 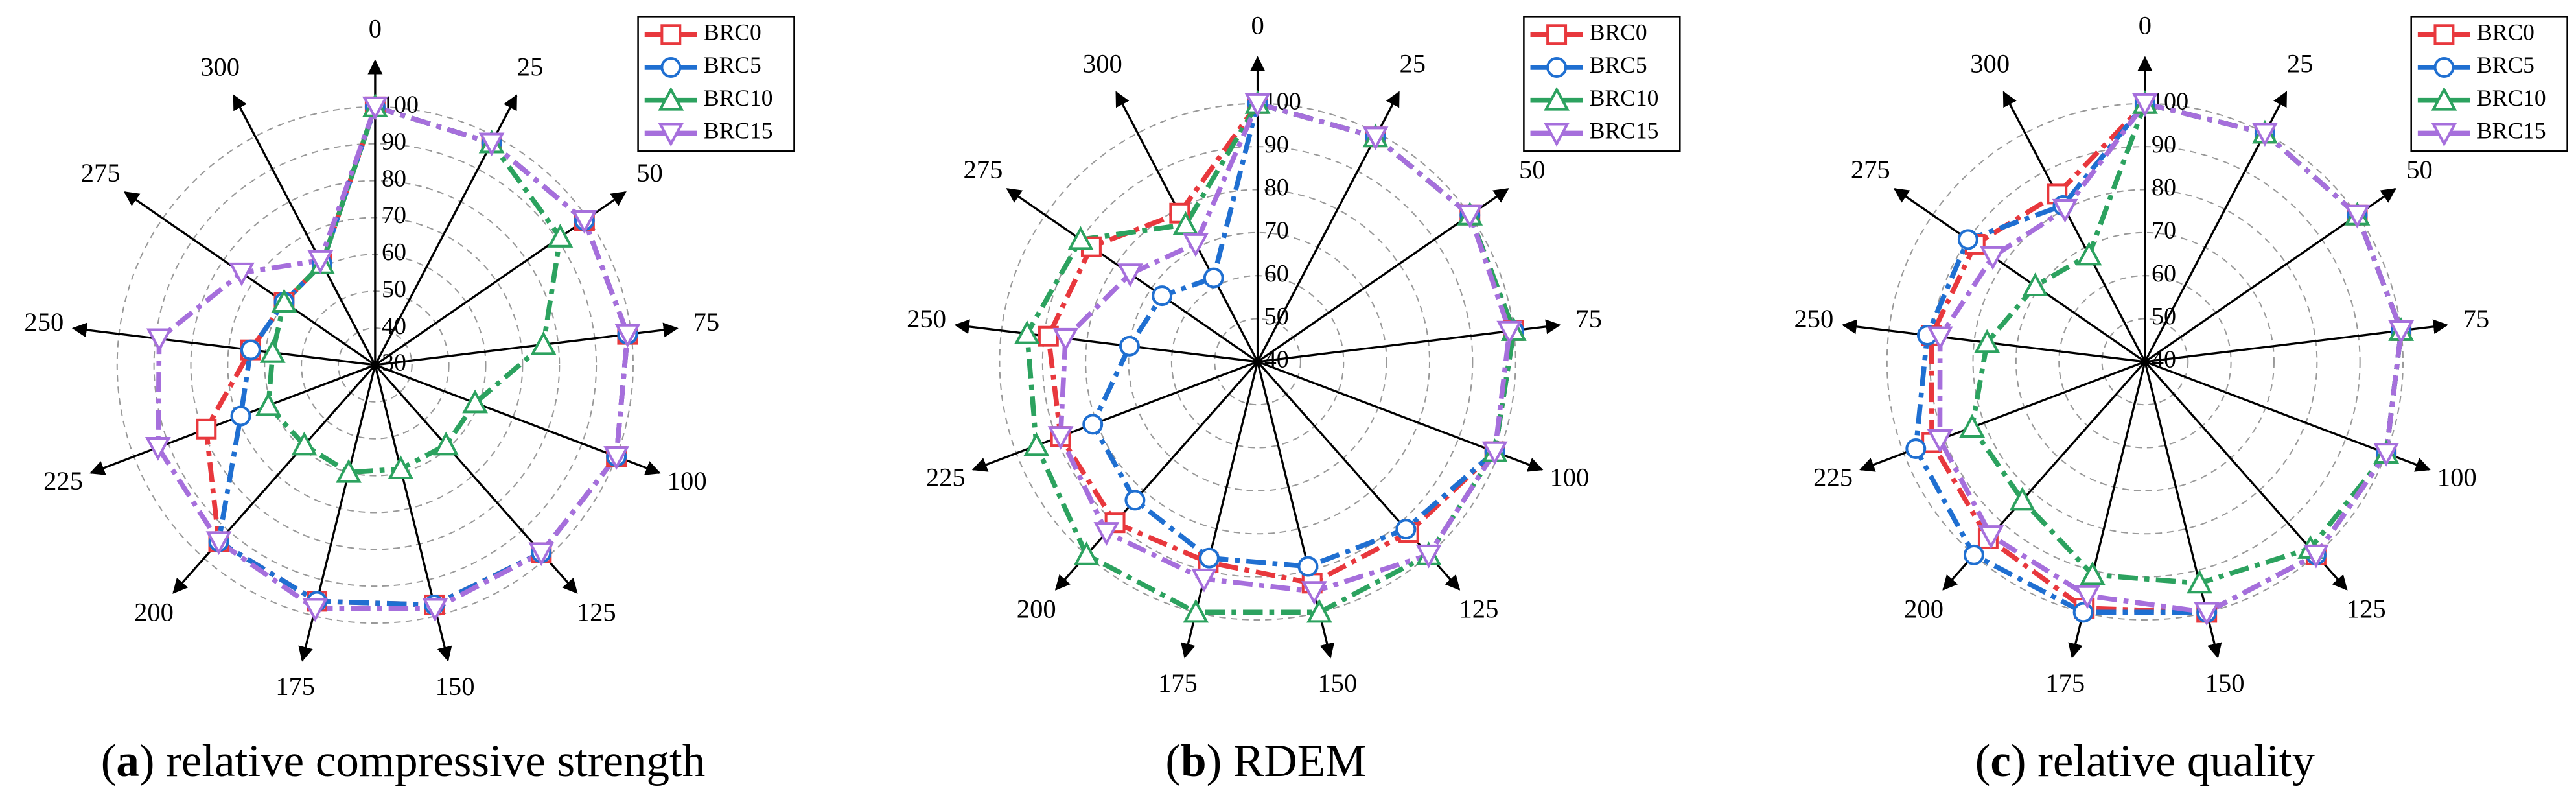 What do you see at coordinates (1283, 102) in the screenshot?
I see `radial-tick-label: 100` at bounding box center [1283, 102].